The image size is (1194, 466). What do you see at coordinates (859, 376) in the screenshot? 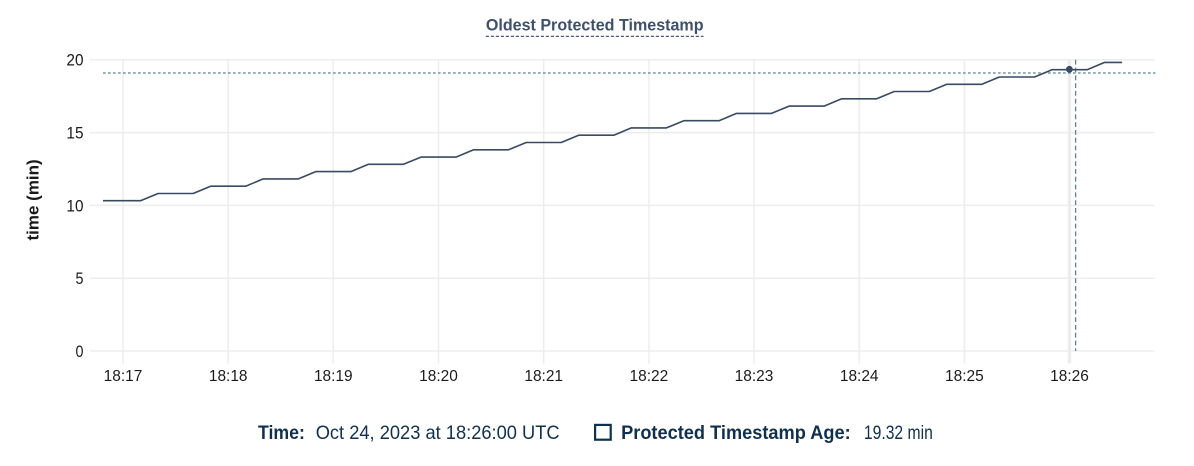
I see `svg-text: 18:24` at bounding box center [859, 376].